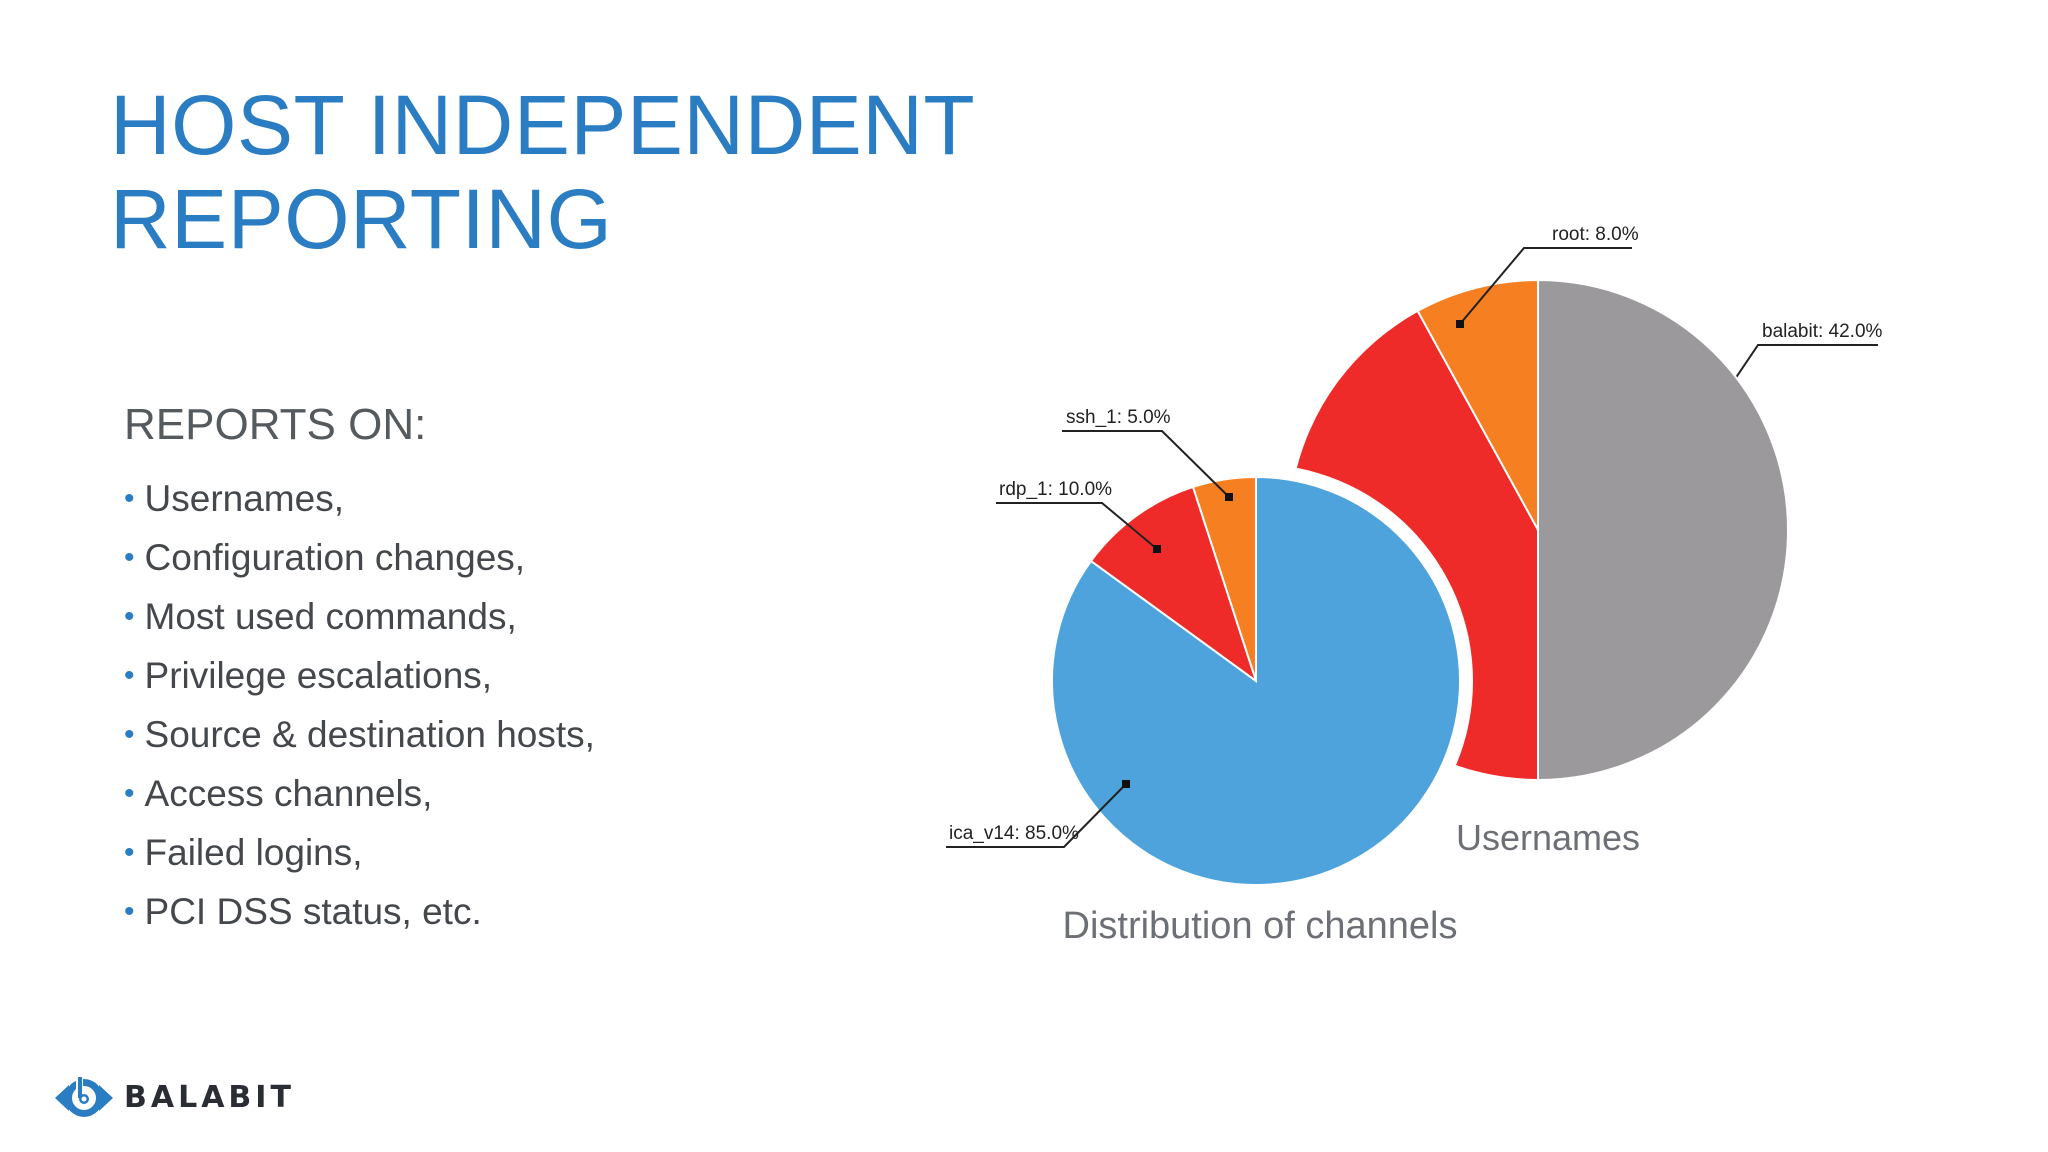 Image resolution: width=2048 pixels, height=1152 pixels. Describe the element at coordinates (275, 424) in the screenshot. I see `reports-heading: REPORTS ON:` at that location.